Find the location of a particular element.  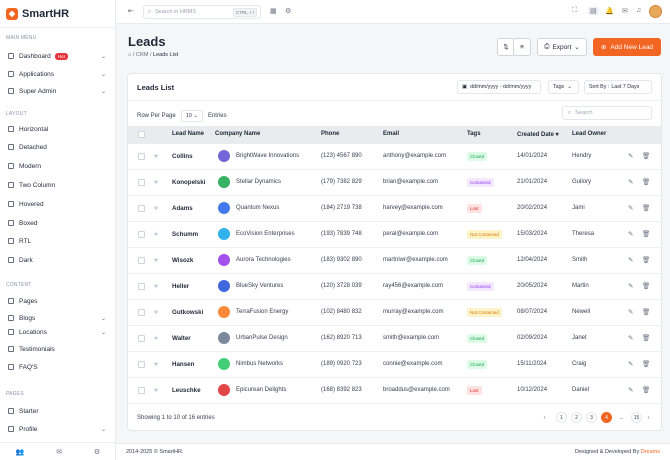

col-phone: Phone is located at coordinates (330, 134).